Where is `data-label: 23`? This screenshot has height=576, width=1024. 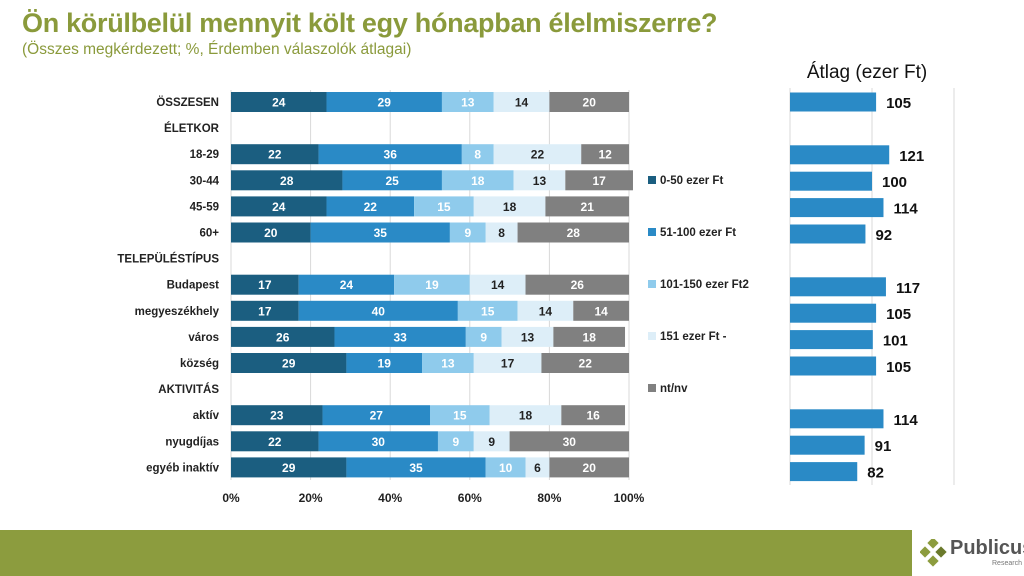
data-label: 23 is located at coordinates (277, 416).